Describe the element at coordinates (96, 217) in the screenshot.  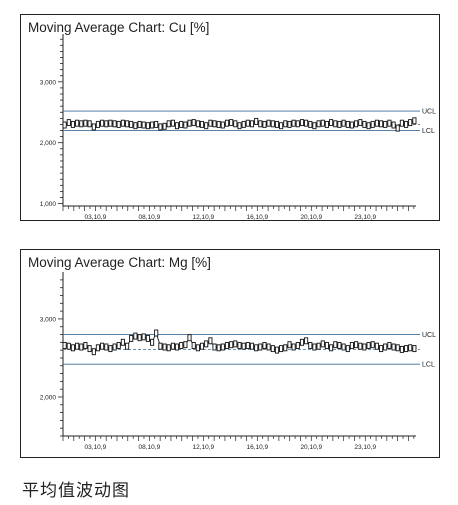
I see `x-tick-label: 03,10,9` at that location.